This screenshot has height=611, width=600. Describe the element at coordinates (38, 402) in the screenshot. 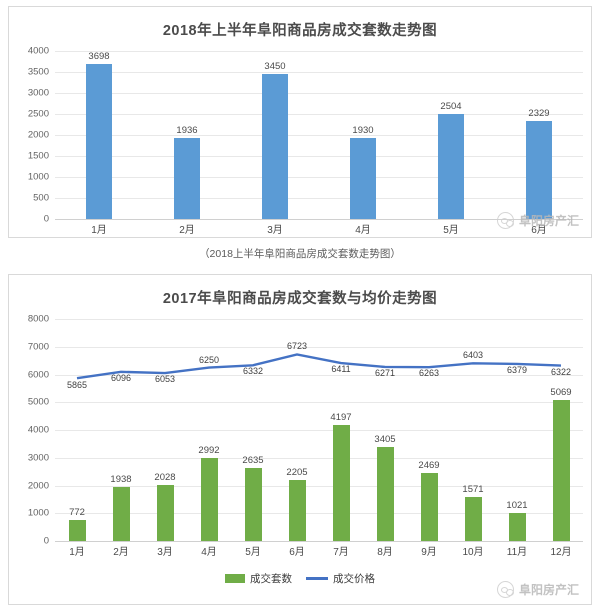

I see `y-axis-tick-label: 5000` at that location.